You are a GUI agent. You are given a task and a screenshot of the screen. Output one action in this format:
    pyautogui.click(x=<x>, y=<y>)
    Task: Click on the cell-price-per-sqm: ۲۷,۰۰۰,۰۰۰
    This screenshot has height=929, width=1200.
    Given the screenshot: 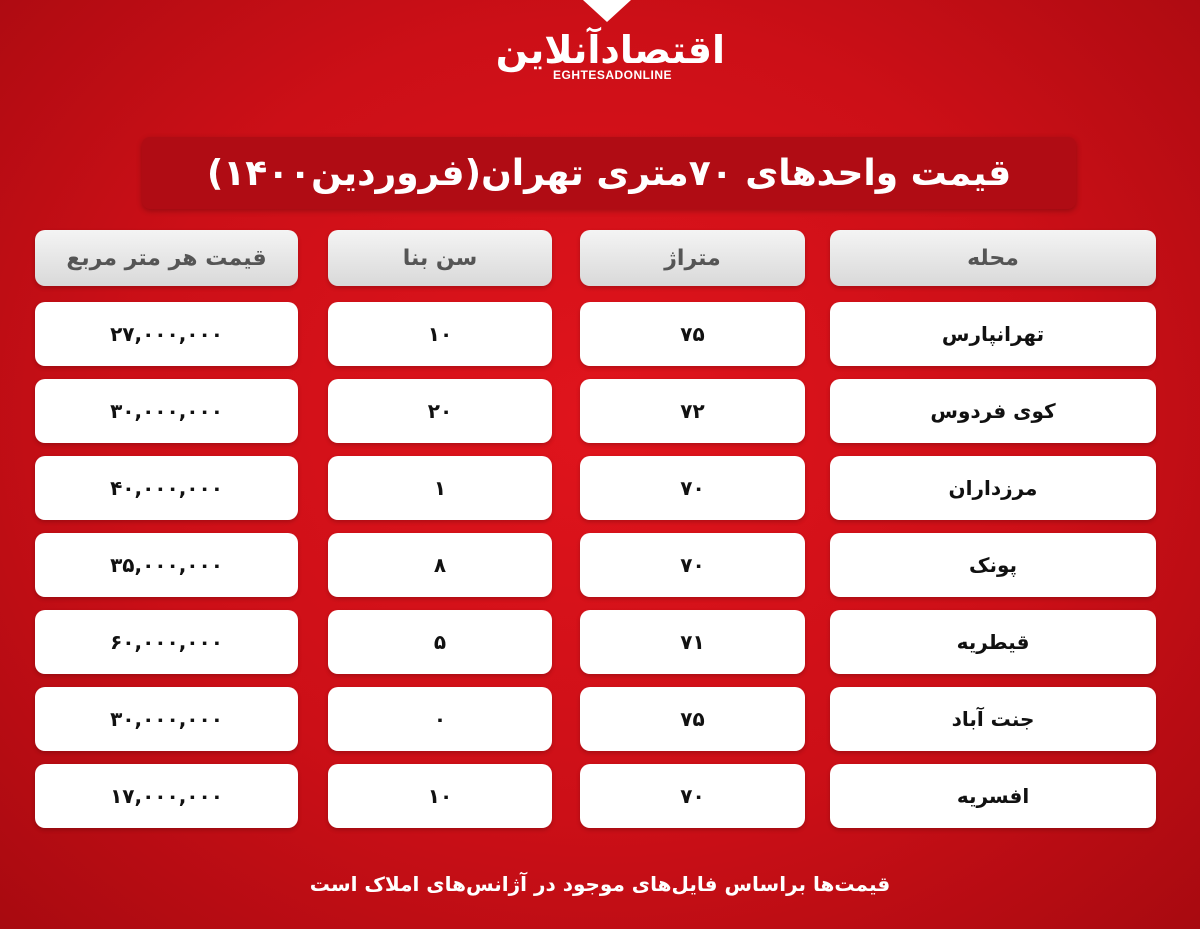 What is the action you would take?
    pyautogui.click(x=166, y=334)
    